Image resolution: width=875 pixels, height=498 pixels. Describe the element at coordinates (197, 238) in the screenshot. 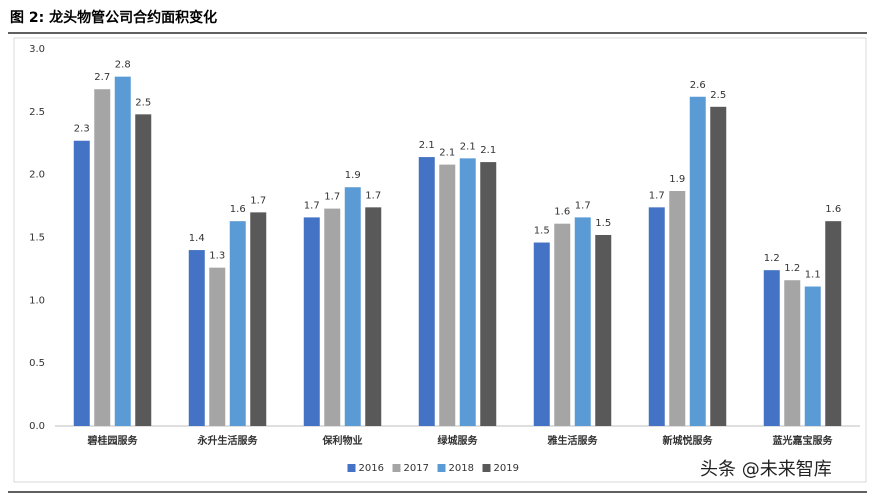

I see `value-label: 1.4` at that location.